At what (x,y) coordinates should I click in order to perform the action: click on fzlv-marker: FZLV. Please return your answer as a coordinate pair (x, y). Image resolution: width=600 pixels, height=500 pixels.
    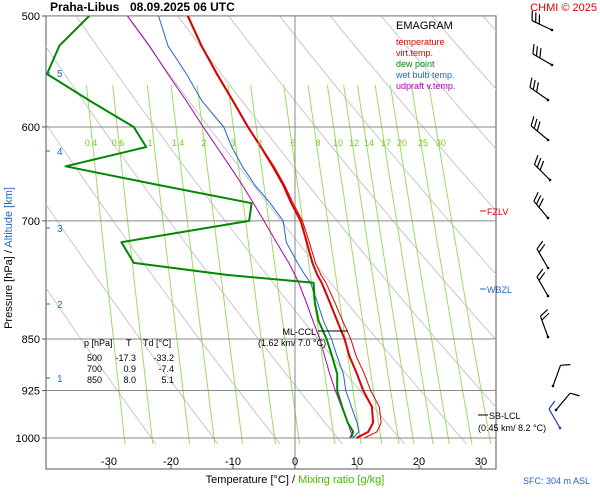
    Looking at the image, I should click on (494, 212).